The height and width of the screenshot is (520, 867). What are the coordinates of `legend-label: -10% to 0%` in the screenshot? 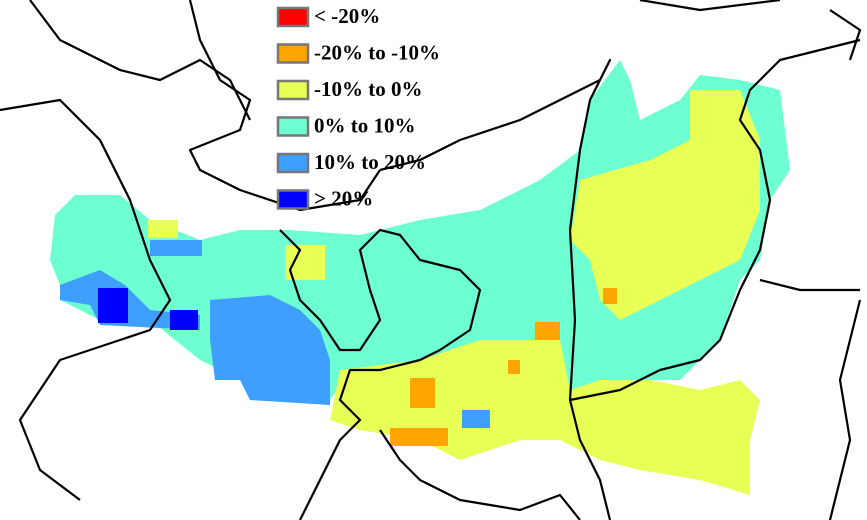 It's located at (368, 89).